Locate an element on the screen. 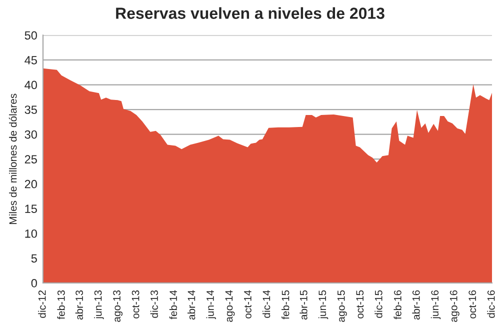 The height and width of the screenshot is (326, 500). x-tick-label: ago-14 is located at coordinates (230, 306).